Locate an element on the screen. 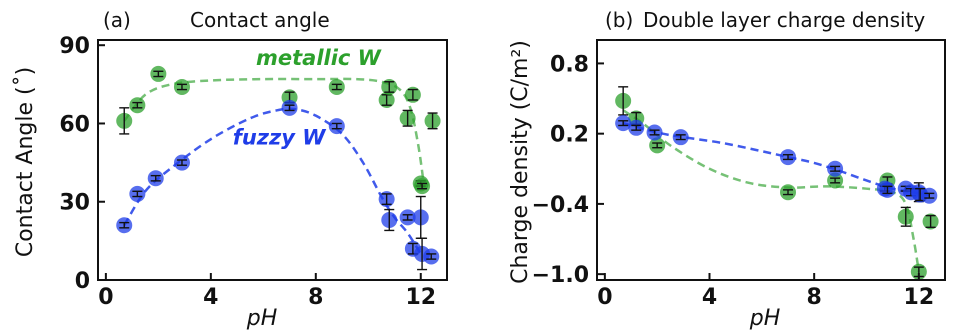 This screenshot has width=955, height=333. panel-a-label: (a) is located at coordinates (117, 20).